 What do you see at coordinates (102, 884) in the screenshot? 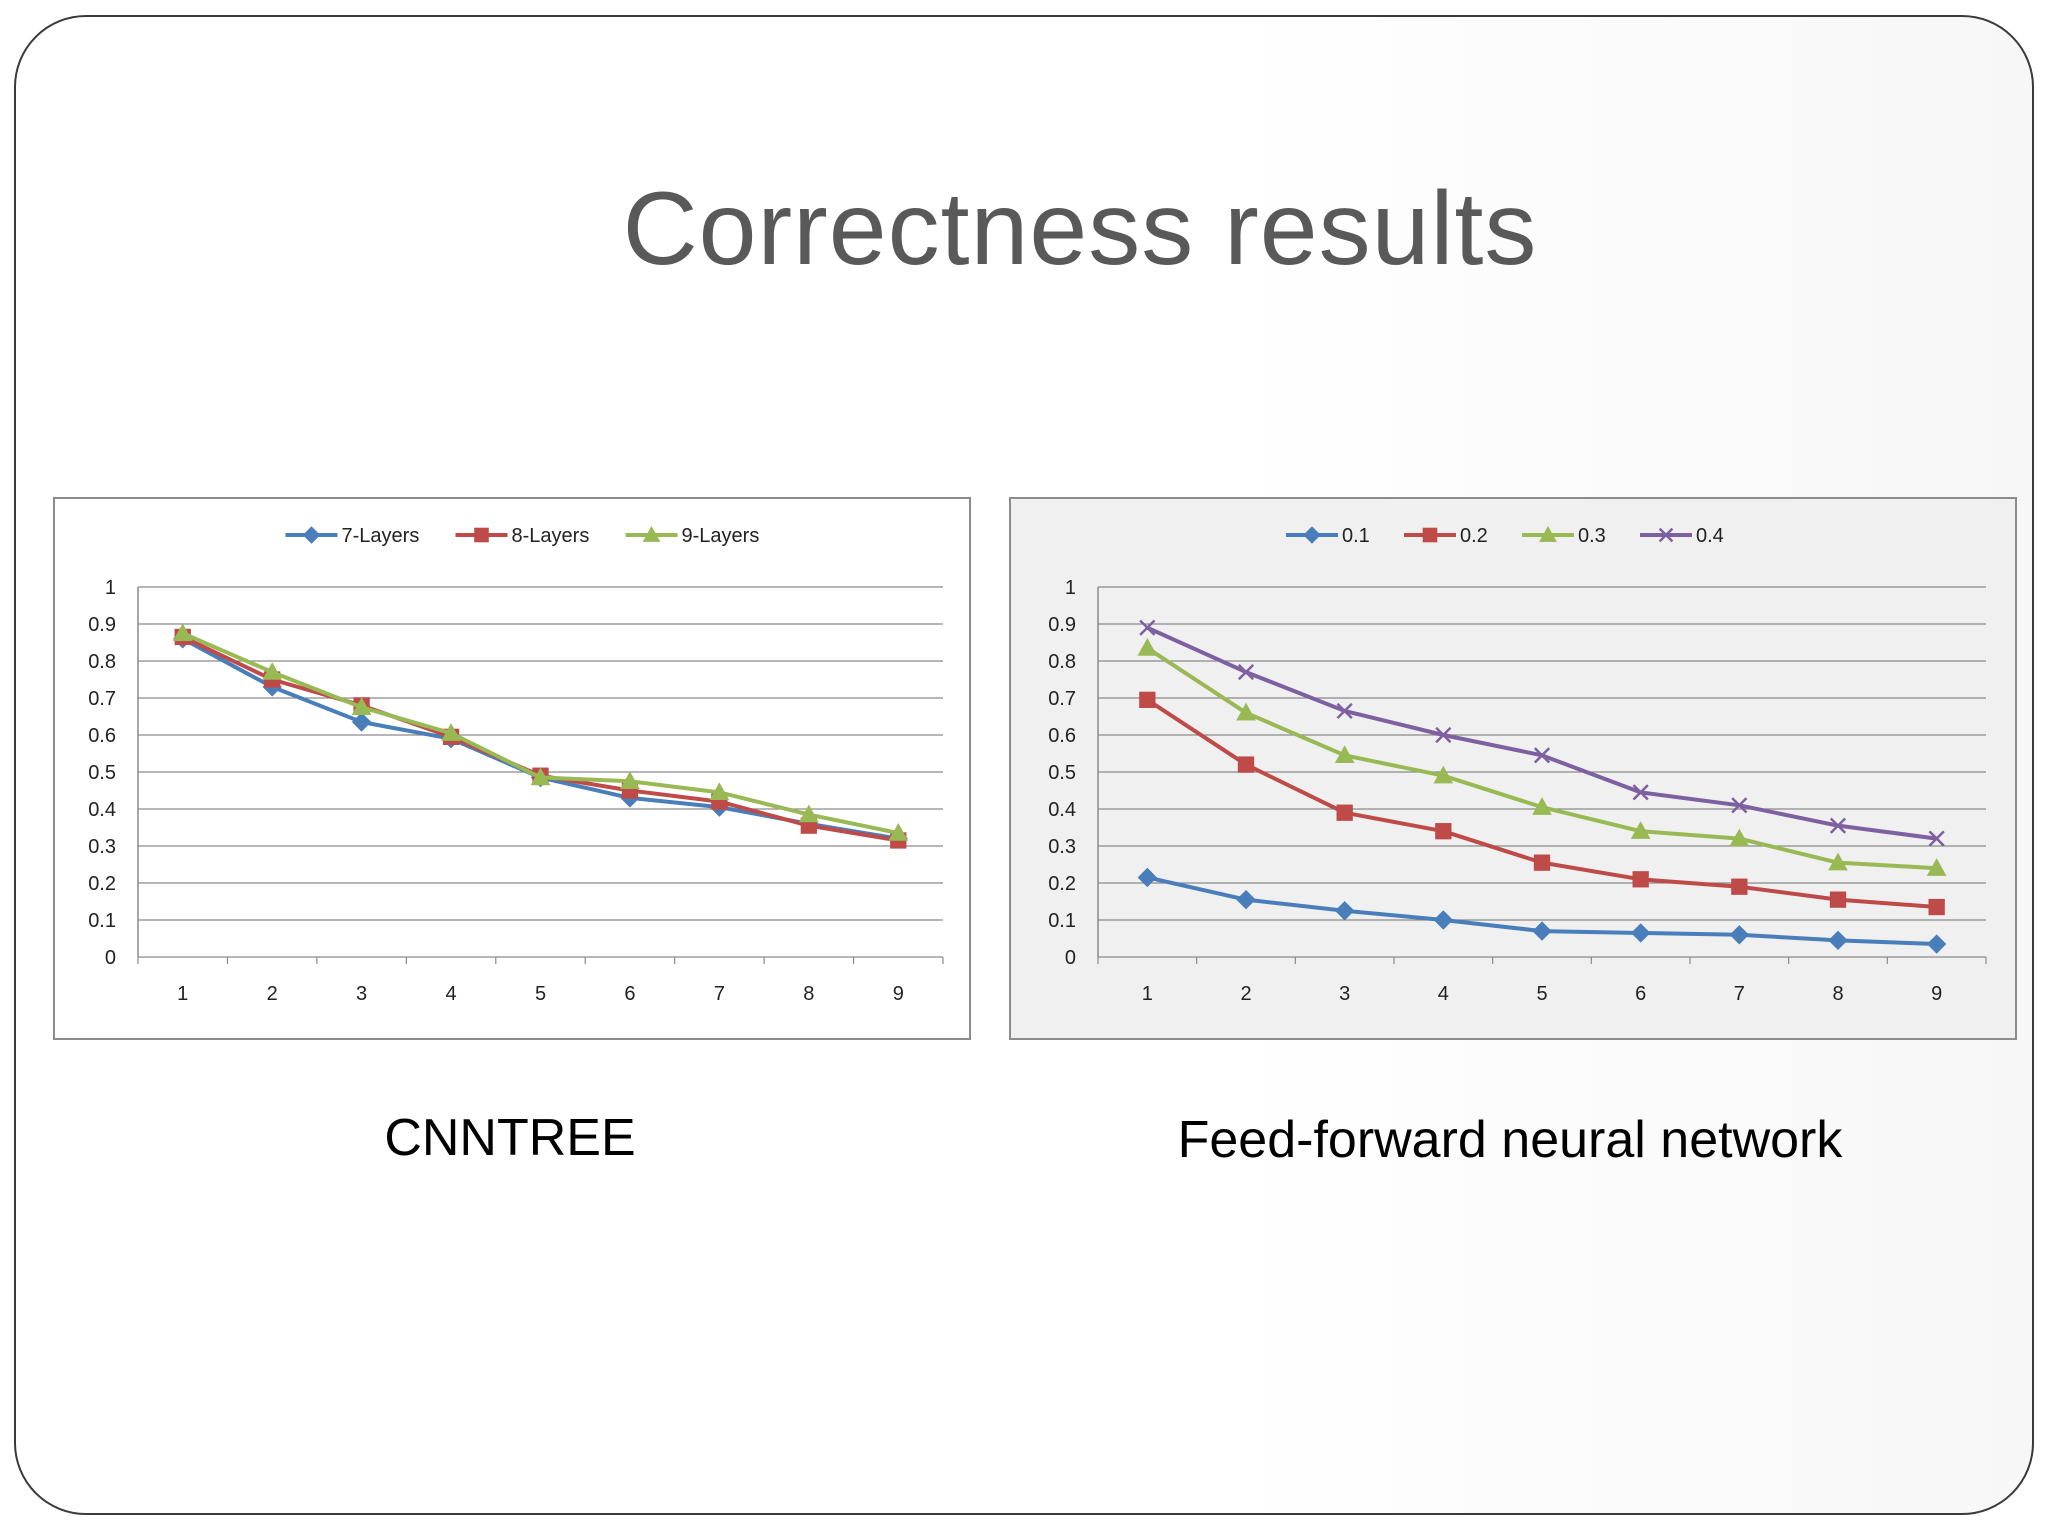
I see `cnntree-ytick-label: 0.2` at bounding box center [102, 884].